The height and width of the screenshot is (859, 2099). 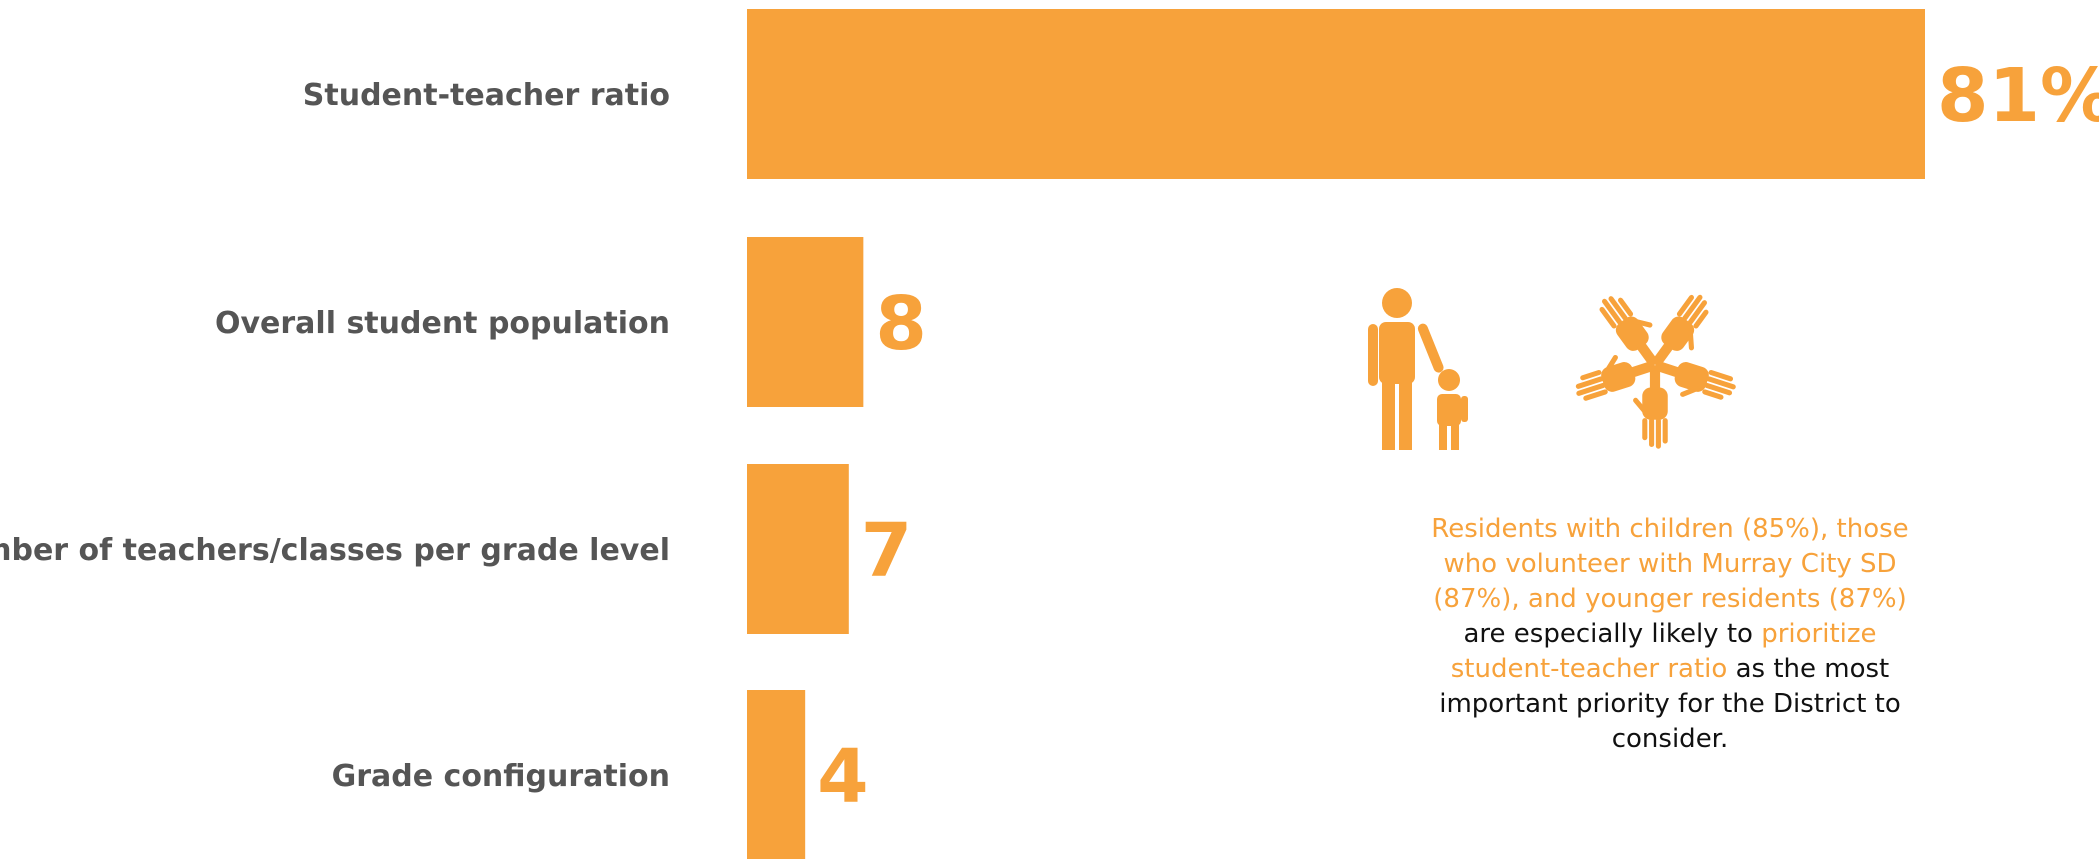 I want to click on value-label: 8, so click(x=901, y=324).